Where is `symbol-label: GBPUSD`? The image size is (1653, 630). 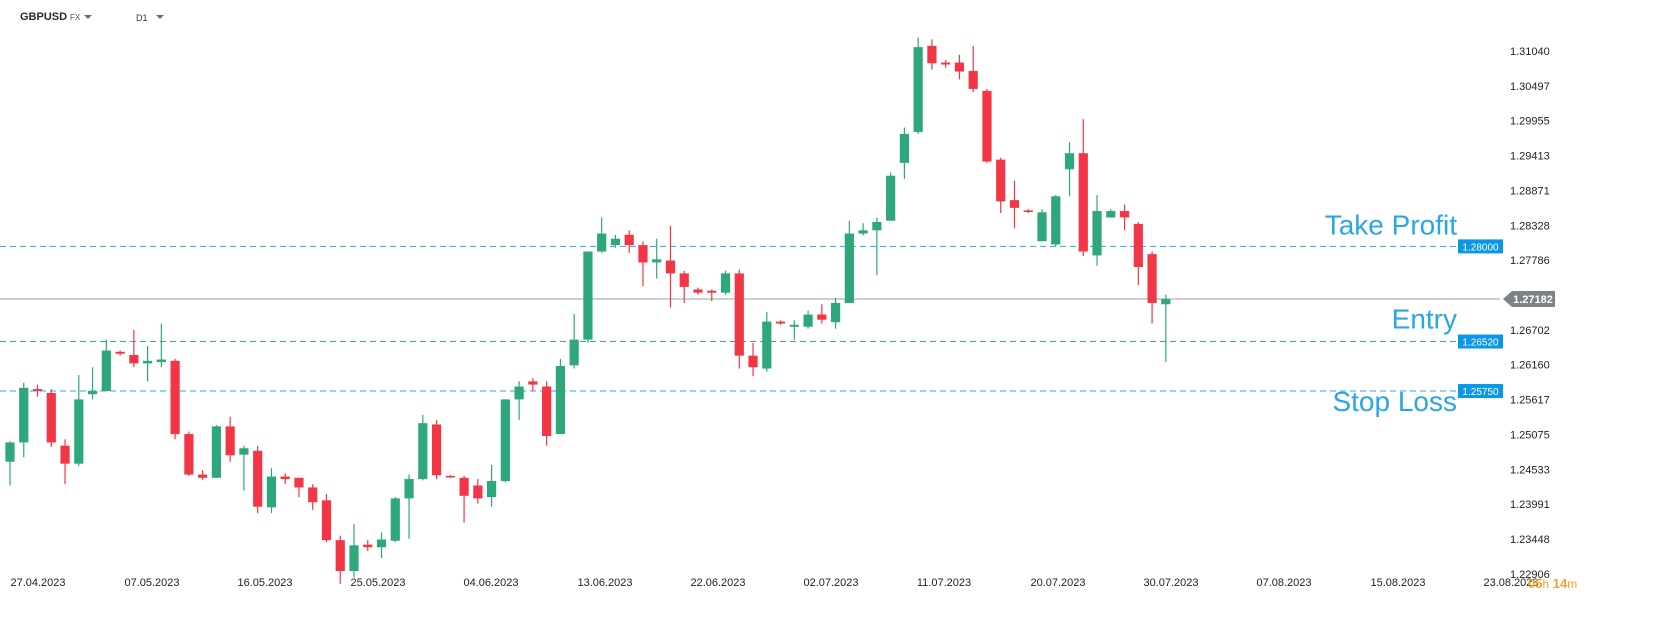 symbol-label: GBPUSD is located at coordinates (44, 17).